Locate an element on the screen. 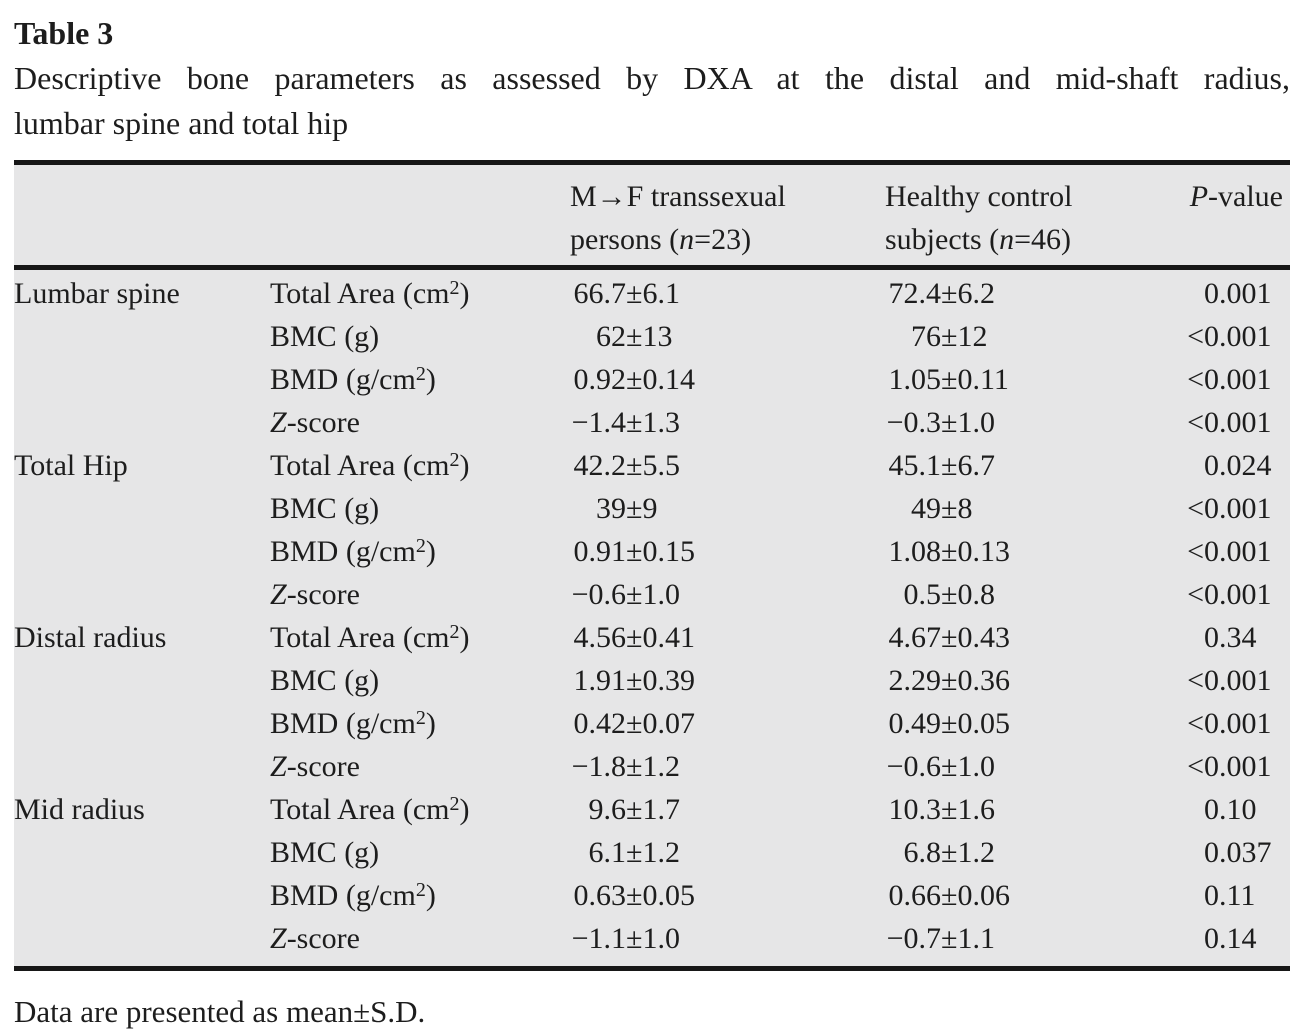 Image resolution: width=1304 pixels, height=1034 pixels. table-row: BMC (g) 6.1 ±1.2 6.8 ±1.2 0.037 is located at coordinates (652, 852).